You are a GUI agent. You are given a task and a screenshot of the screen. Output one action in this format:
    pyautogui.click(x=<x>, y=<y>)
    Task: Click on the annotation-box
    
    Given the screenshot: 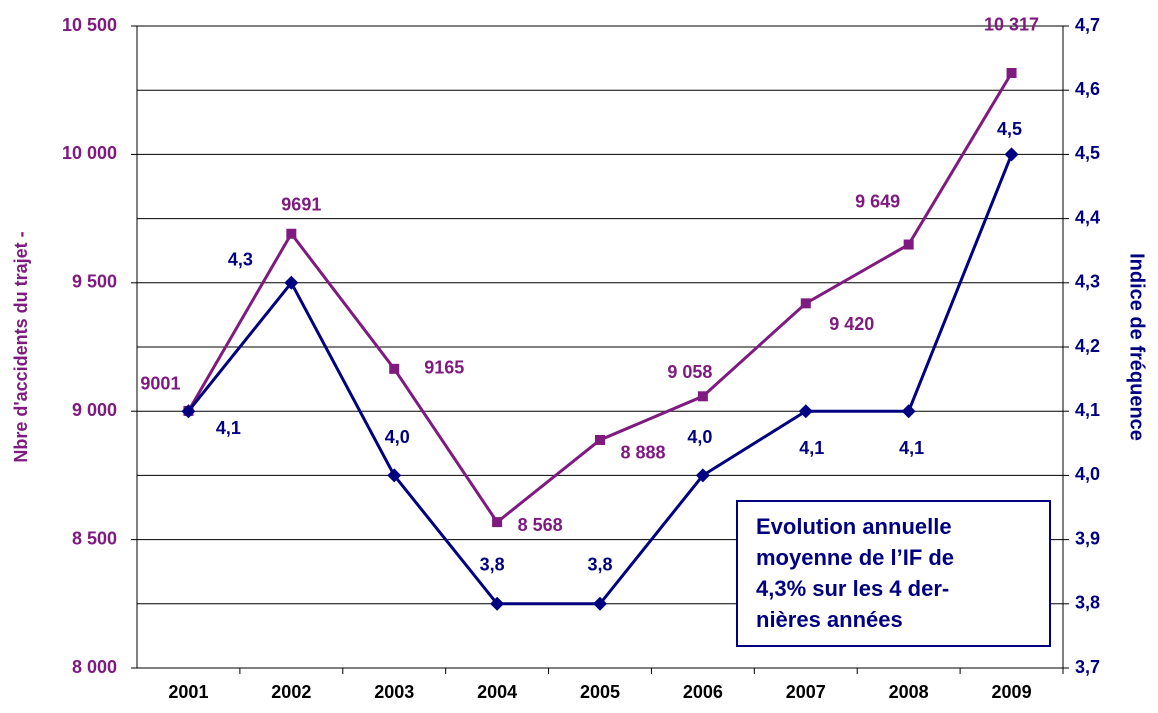 What is the action you would take?
    pyautogui.click(x=893, y=573)
    